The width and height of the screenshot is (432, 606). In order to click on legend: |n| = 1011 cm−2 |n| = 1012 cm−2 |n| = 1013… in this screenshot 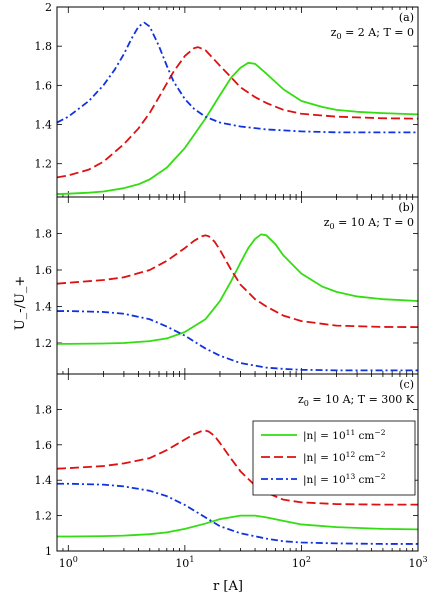, I will do `click(334, 458)`.